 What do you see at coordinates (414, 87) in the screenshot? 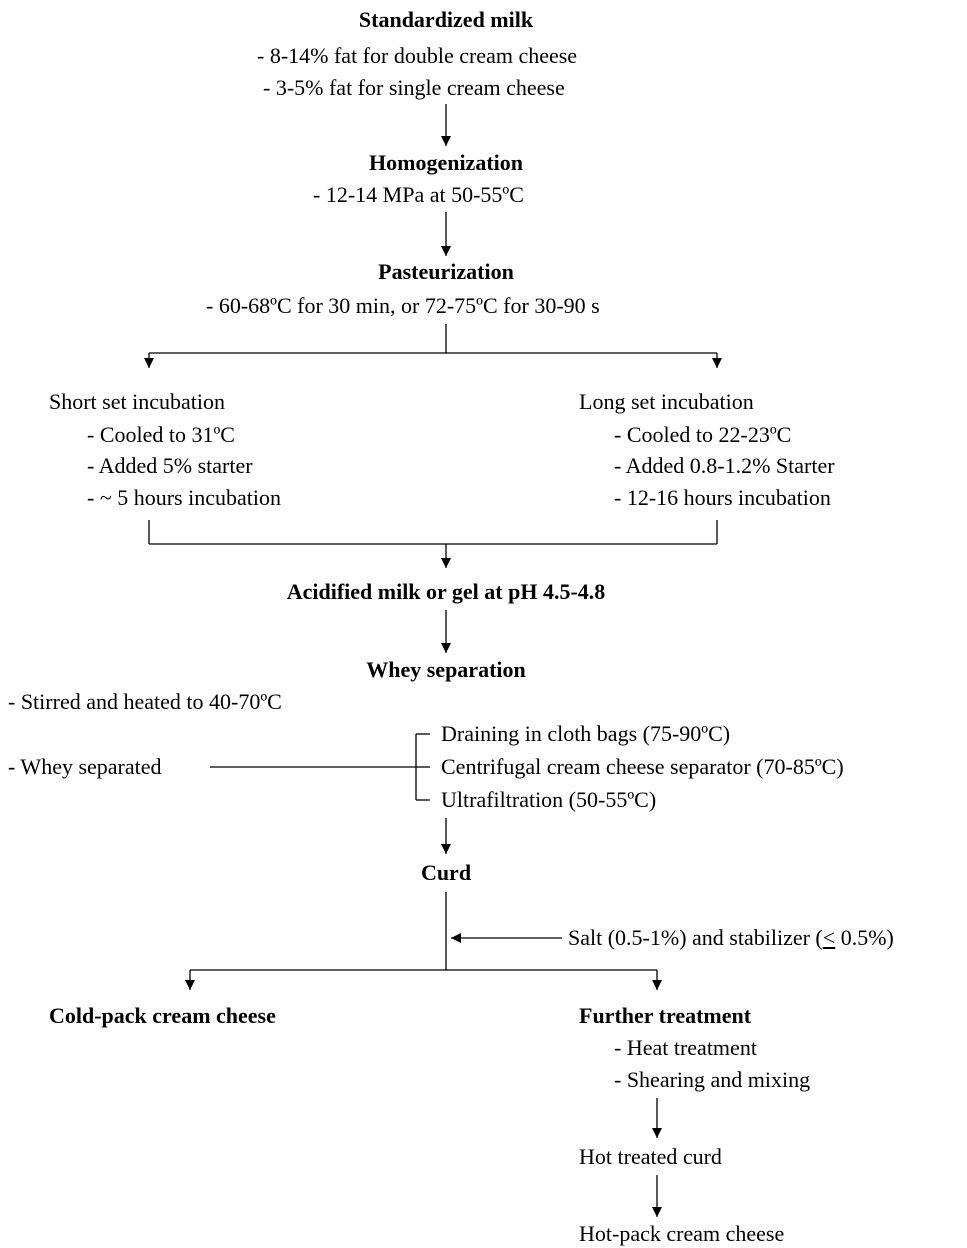
I see `standardized-milk-detail-2: - 3-5% fat for single cream cheese` at bounding box center [414, 87].